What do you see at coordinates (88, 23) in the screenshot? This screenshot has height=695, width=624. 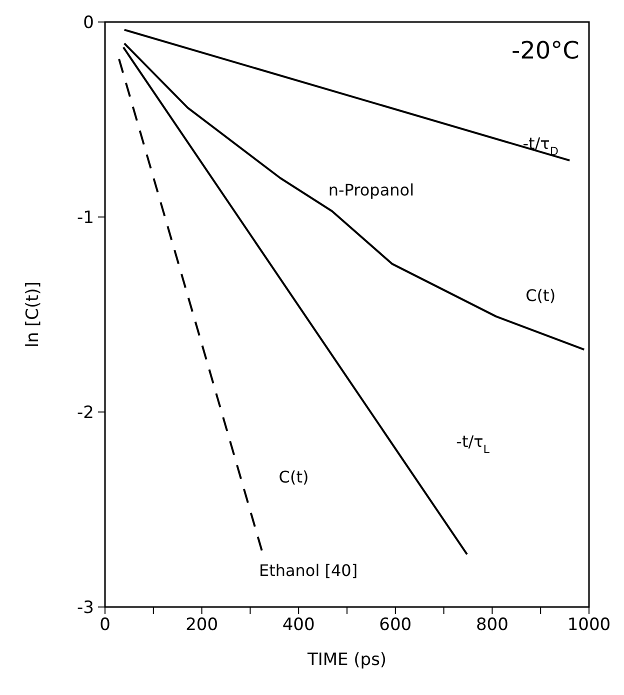 I see `y-tick-label: 0` at bounding box center [88, 23].